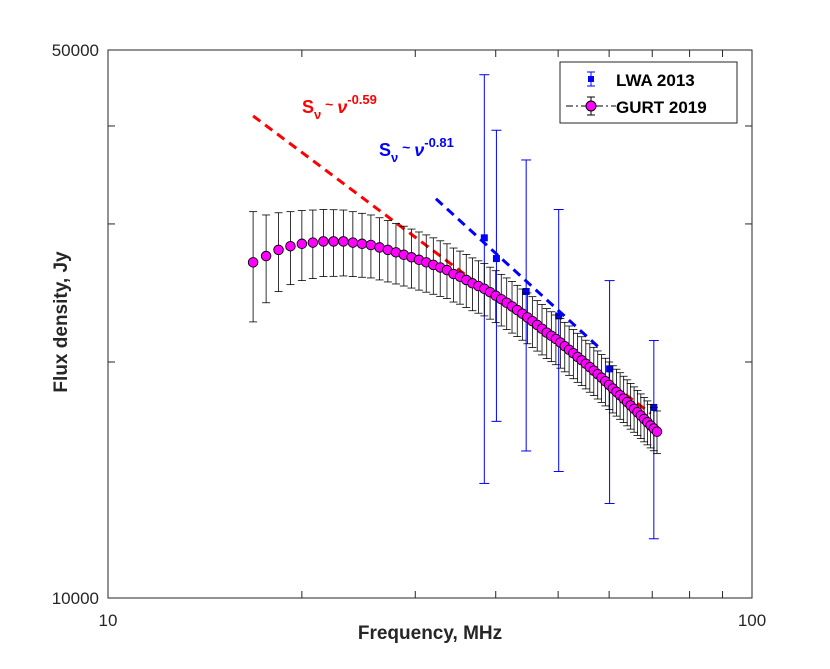  I want to click on blue-fit-label-sub: ν, so click(394, 157).